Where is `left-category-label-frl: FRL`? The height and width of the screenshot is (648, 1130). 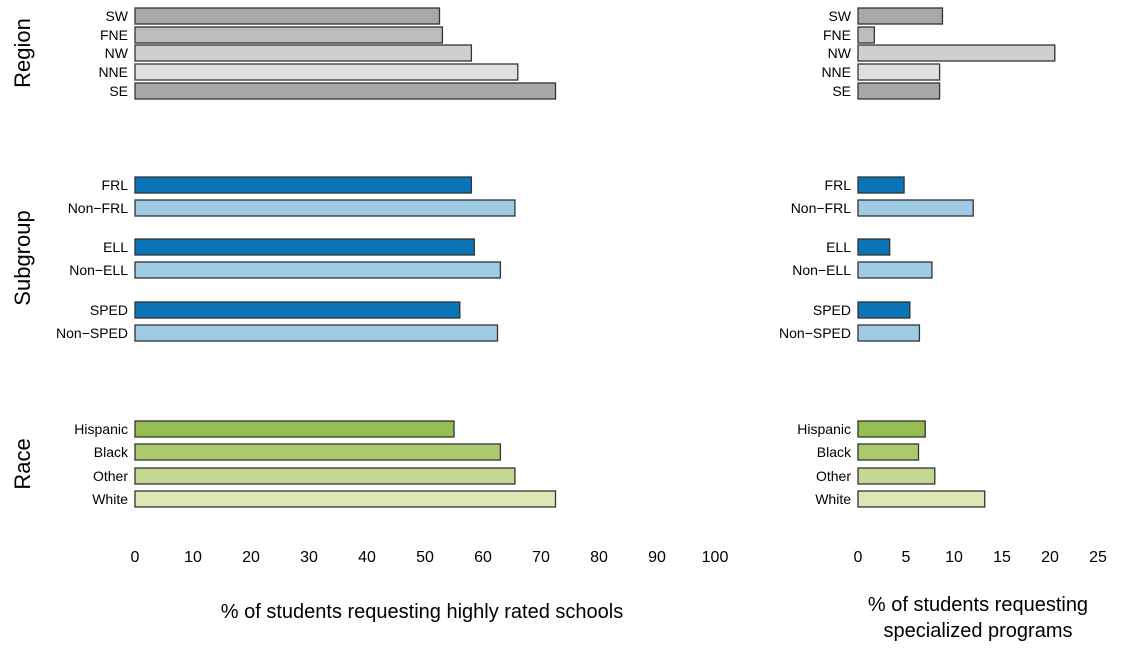 left-category-label-frl: FRL is located at coordinates (115, 185).